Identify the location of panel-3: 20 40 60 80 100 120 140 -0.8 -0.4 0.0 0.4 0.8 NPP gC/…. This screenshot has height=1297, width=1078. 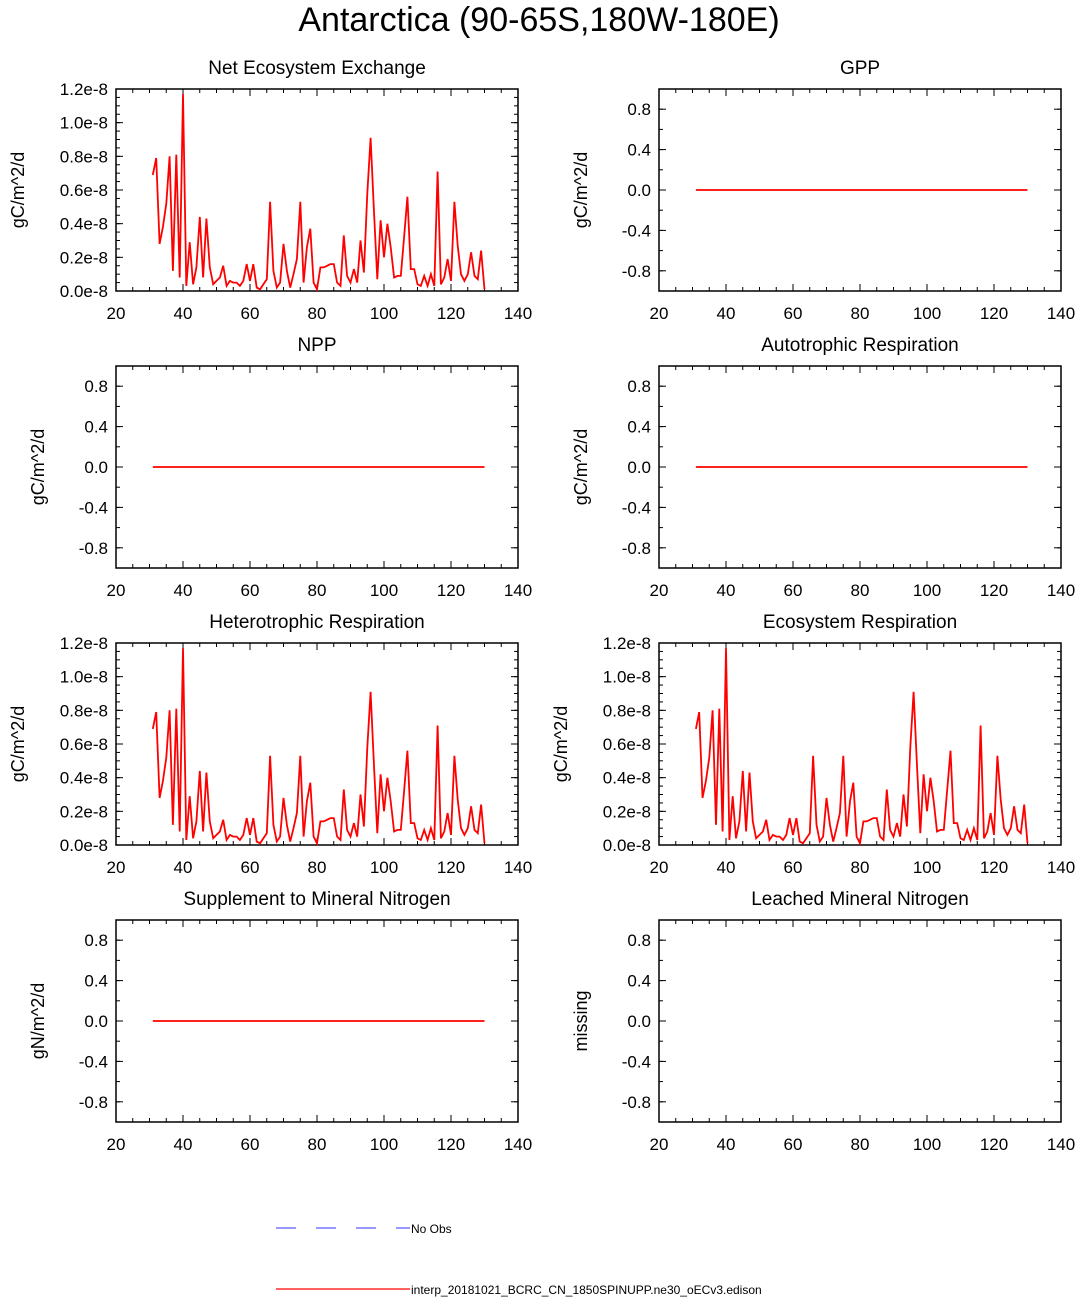
(280, 467).